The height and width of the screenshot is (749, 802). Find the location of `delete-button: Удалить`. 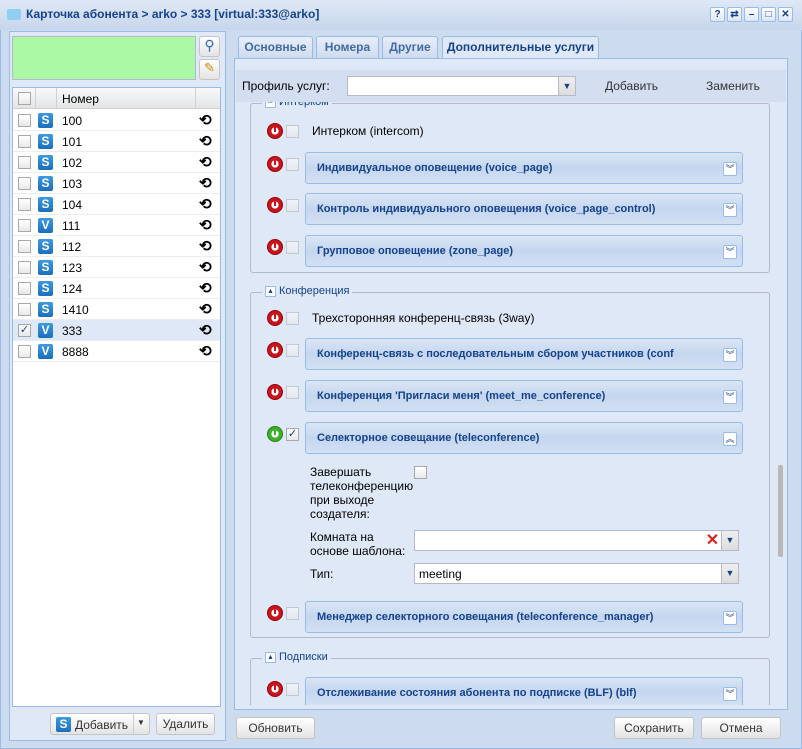

delete-button: Удалить is located at coordinates (185, 724).